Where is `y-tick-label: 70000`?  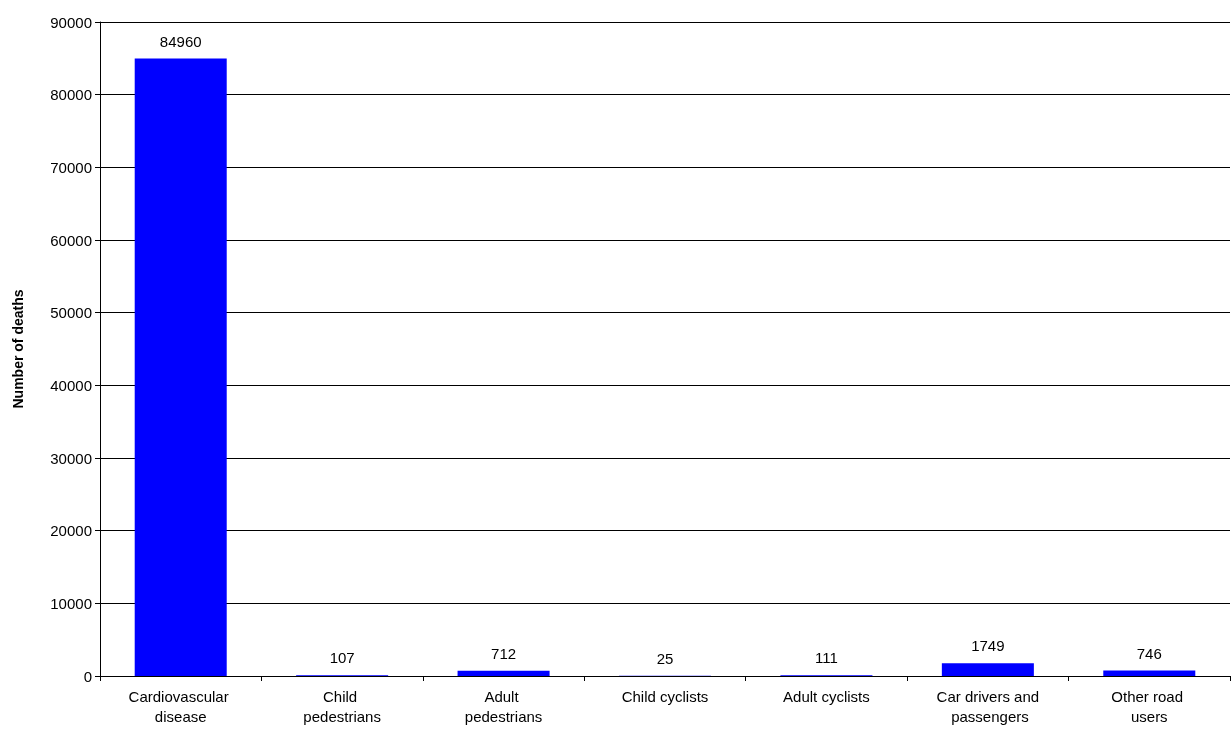 y-tick-label: 70000 is located at coordinates (71, 167).